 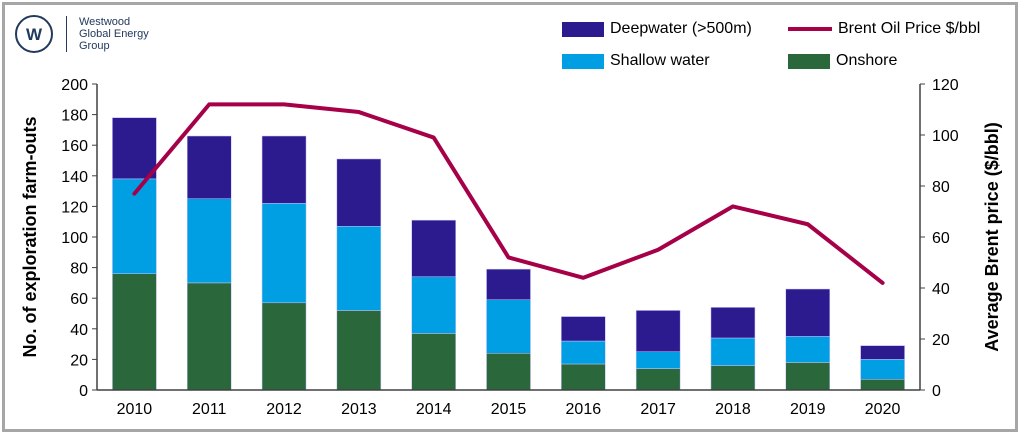 I want to click on legend-swatch-deepwater, so click(x=583, y=29).